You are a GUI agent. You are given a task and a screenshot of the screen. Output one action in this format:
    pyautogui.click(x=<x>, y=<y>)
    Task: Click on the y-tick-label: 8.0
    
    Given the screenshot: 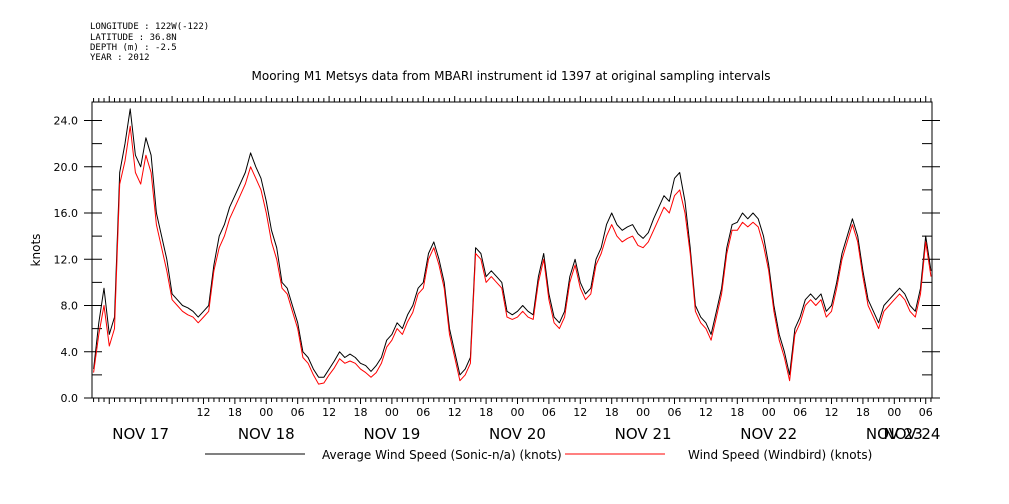 What is the action you would take?
    pyautogui.click(x=70, y=306)
    